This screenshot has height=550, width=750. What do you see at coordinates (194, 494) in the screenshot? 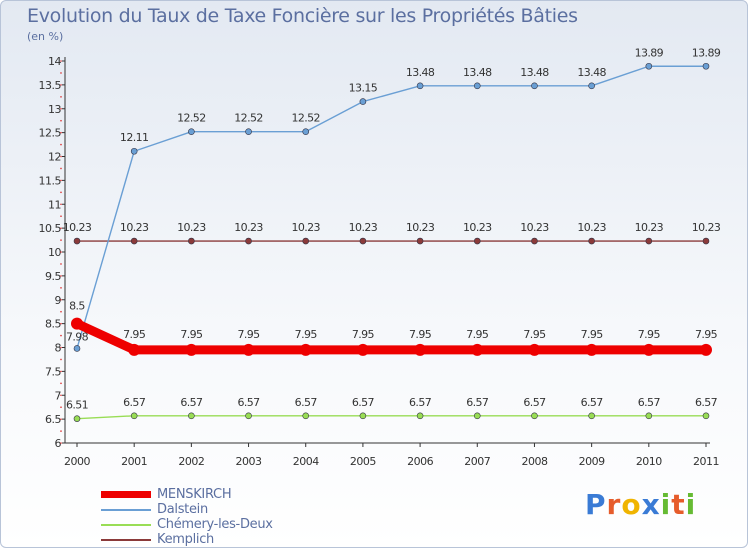
I see `legend-label: MENSKIRCH` at bounding box center [194, 494].